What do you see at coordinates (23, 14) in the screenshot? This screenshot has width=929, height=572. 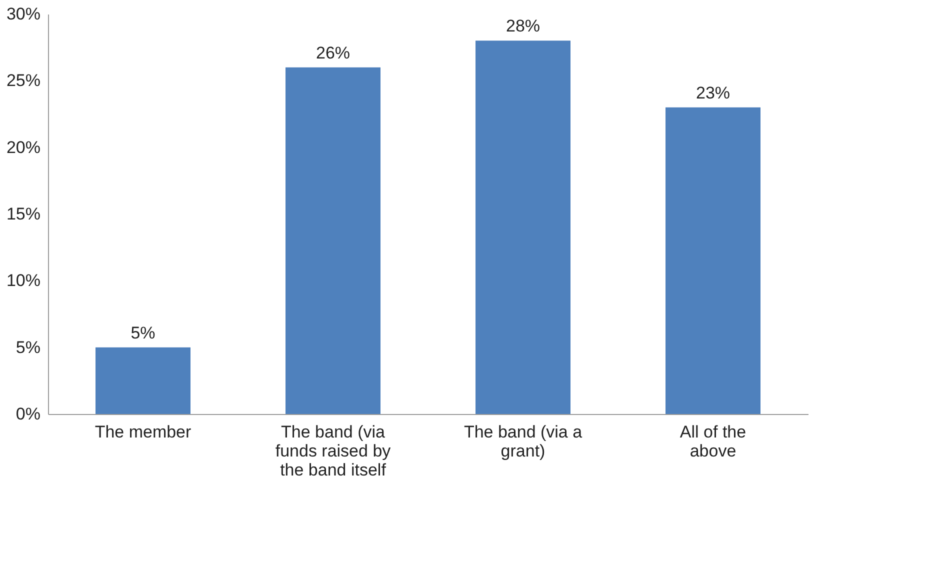 I see `y-tick-label: 30%` at bounding box center [23, 14].